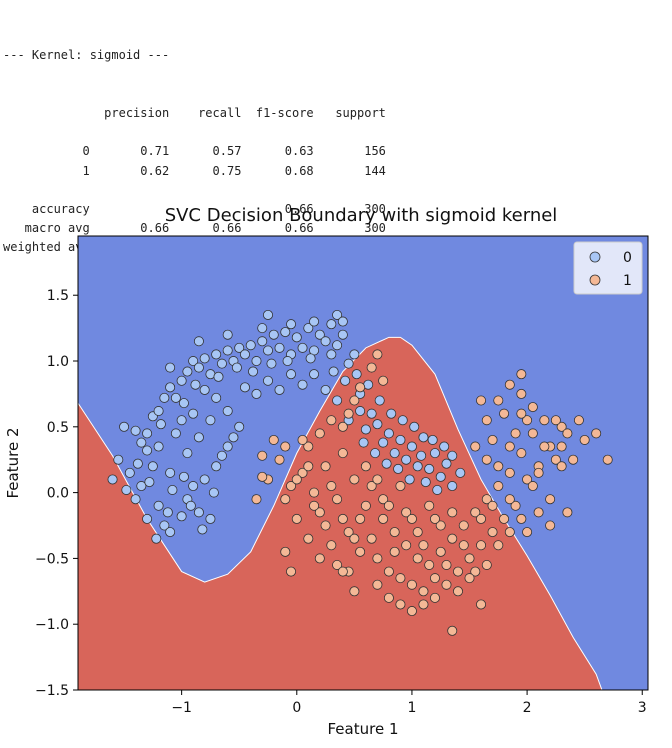 The height and width of the screenshot is (748, 672). What do you see at coordinates (52, 559) in the screenshot?
I see `y-tick-label: −0.5` at bounding box center [52, 559].